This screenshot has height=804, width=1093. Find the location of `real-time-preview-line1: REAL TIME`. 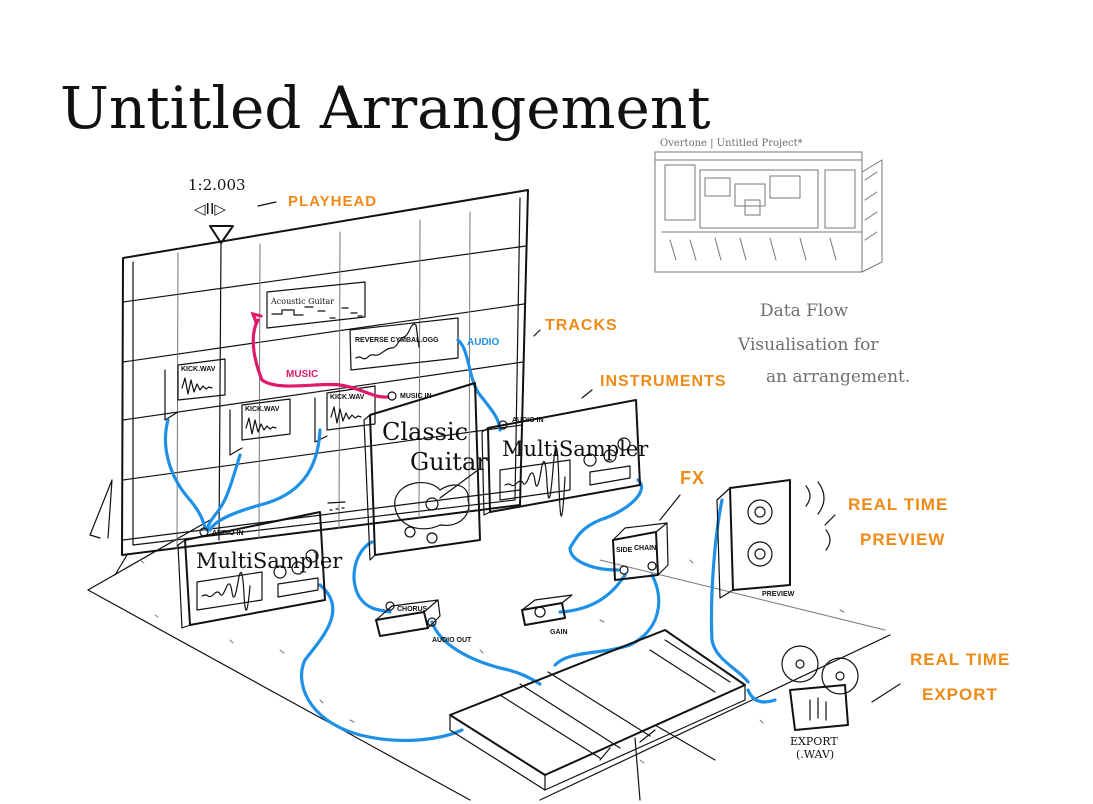

real-time-preview-line1: REAL TIME is located at coordinates (898, 504).